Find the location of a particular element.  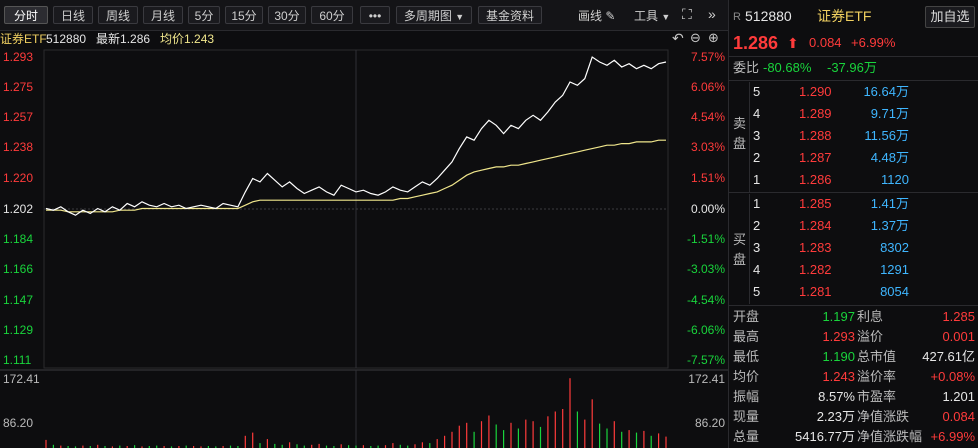

sell-side-label: 卖盘 is located at coordinates (740, 133).